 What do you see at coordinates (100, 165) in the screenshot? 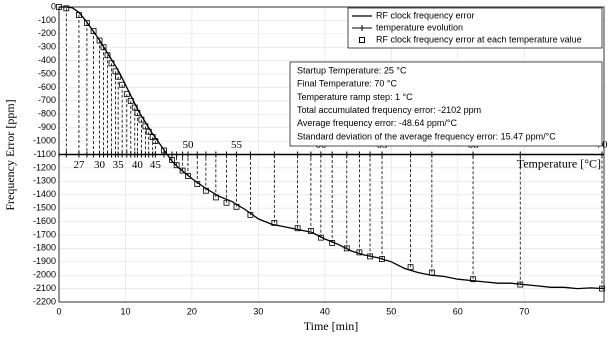
I see `temperature-tick-label: 30` at bounding box center [100, 165].